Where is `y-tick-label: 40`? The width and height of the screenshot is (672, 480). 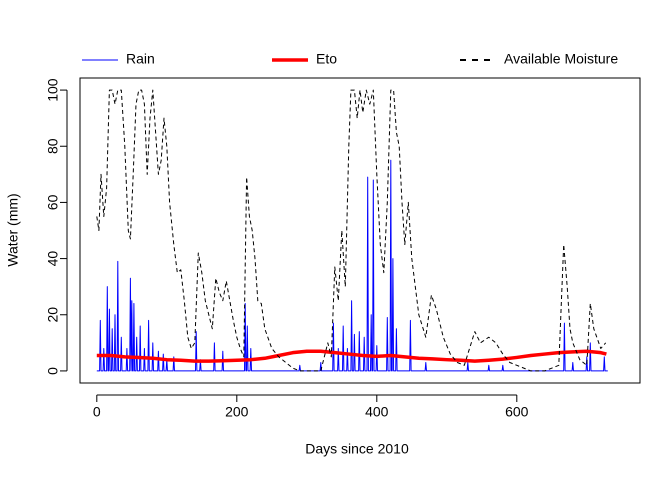 y-tick-label: 40 is located at coordinates (53, 259).